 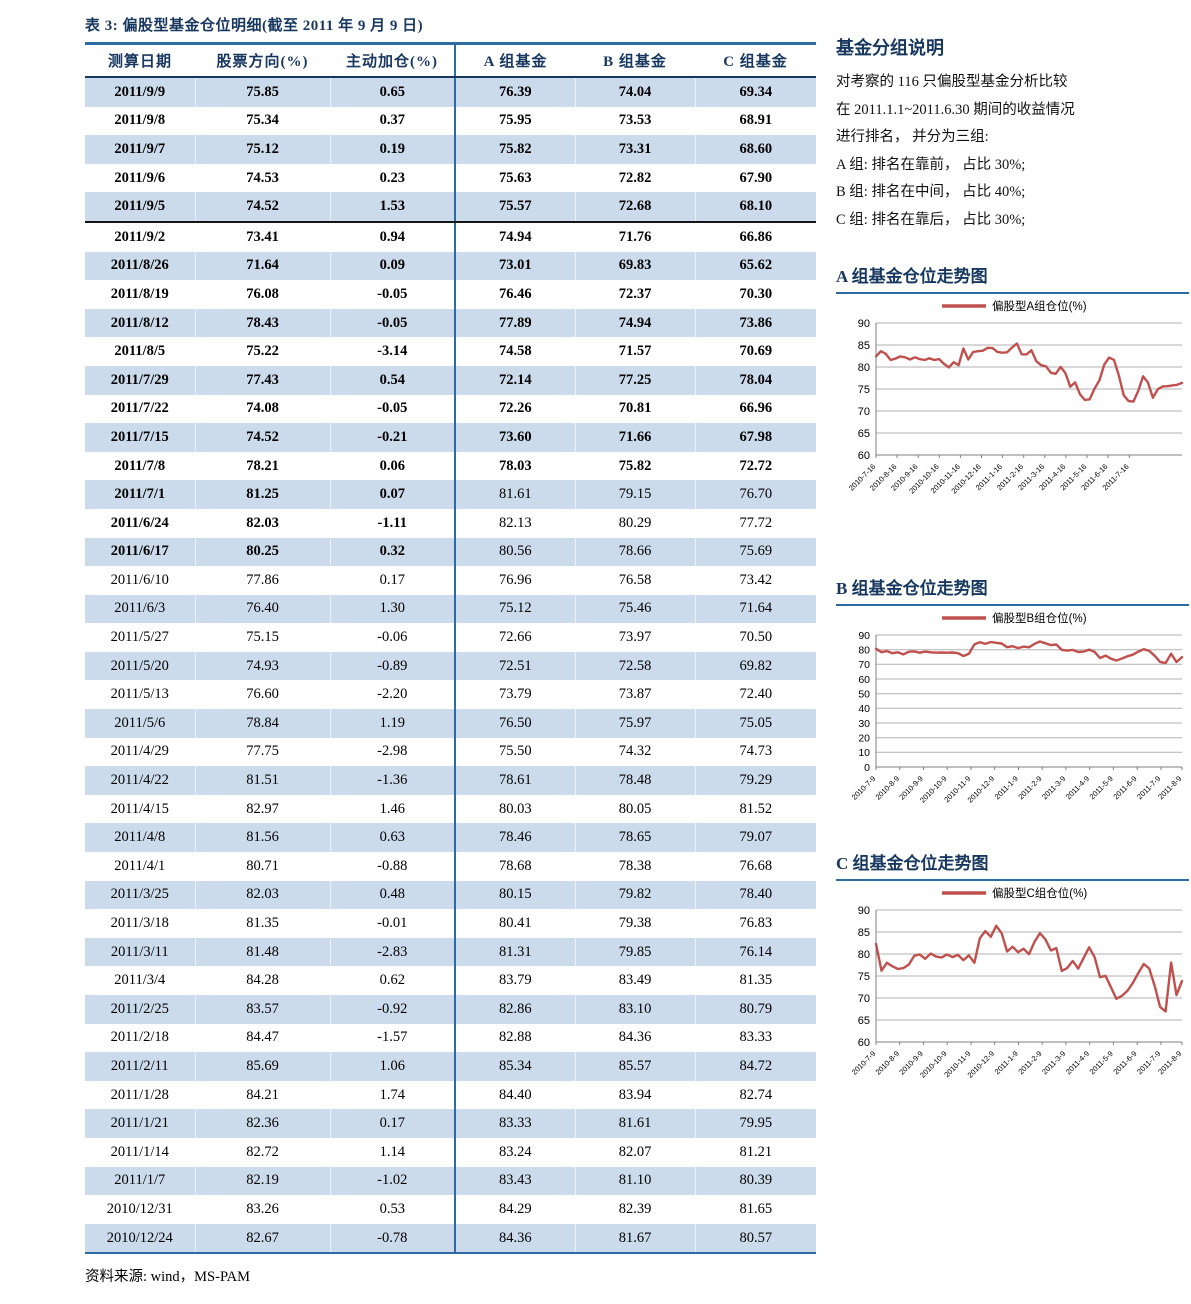 I want to click on value-cell: 84.28, so click(x=263, y=980).